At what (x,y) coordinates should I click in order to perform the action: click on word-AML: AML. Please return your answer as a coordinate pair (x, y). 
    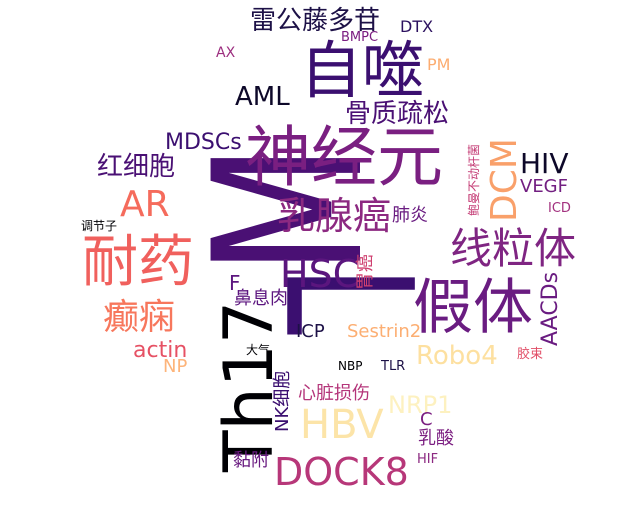
    Looking at the image, I should click on (262, 97).